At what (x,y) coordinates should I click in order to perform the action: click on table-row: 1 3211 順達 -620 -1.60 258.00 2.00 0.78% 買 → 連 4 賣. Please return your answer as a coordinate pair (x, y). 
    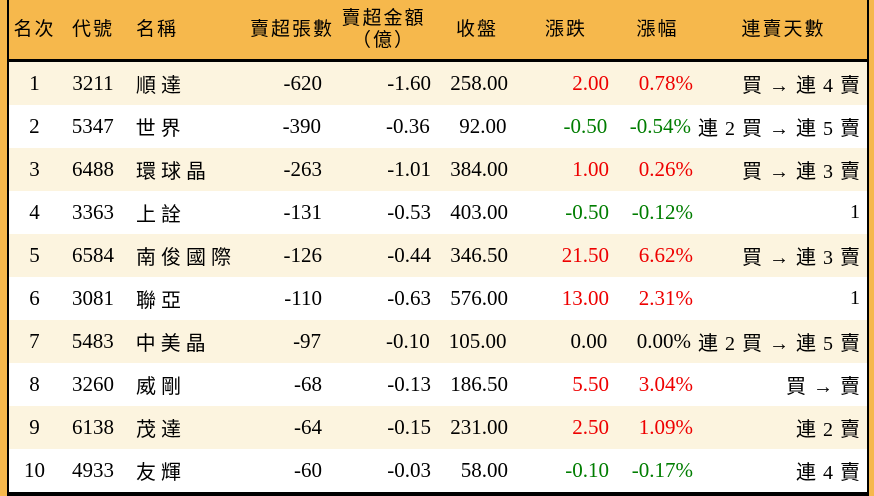
    Looking at the image, I should click on (438, 83).